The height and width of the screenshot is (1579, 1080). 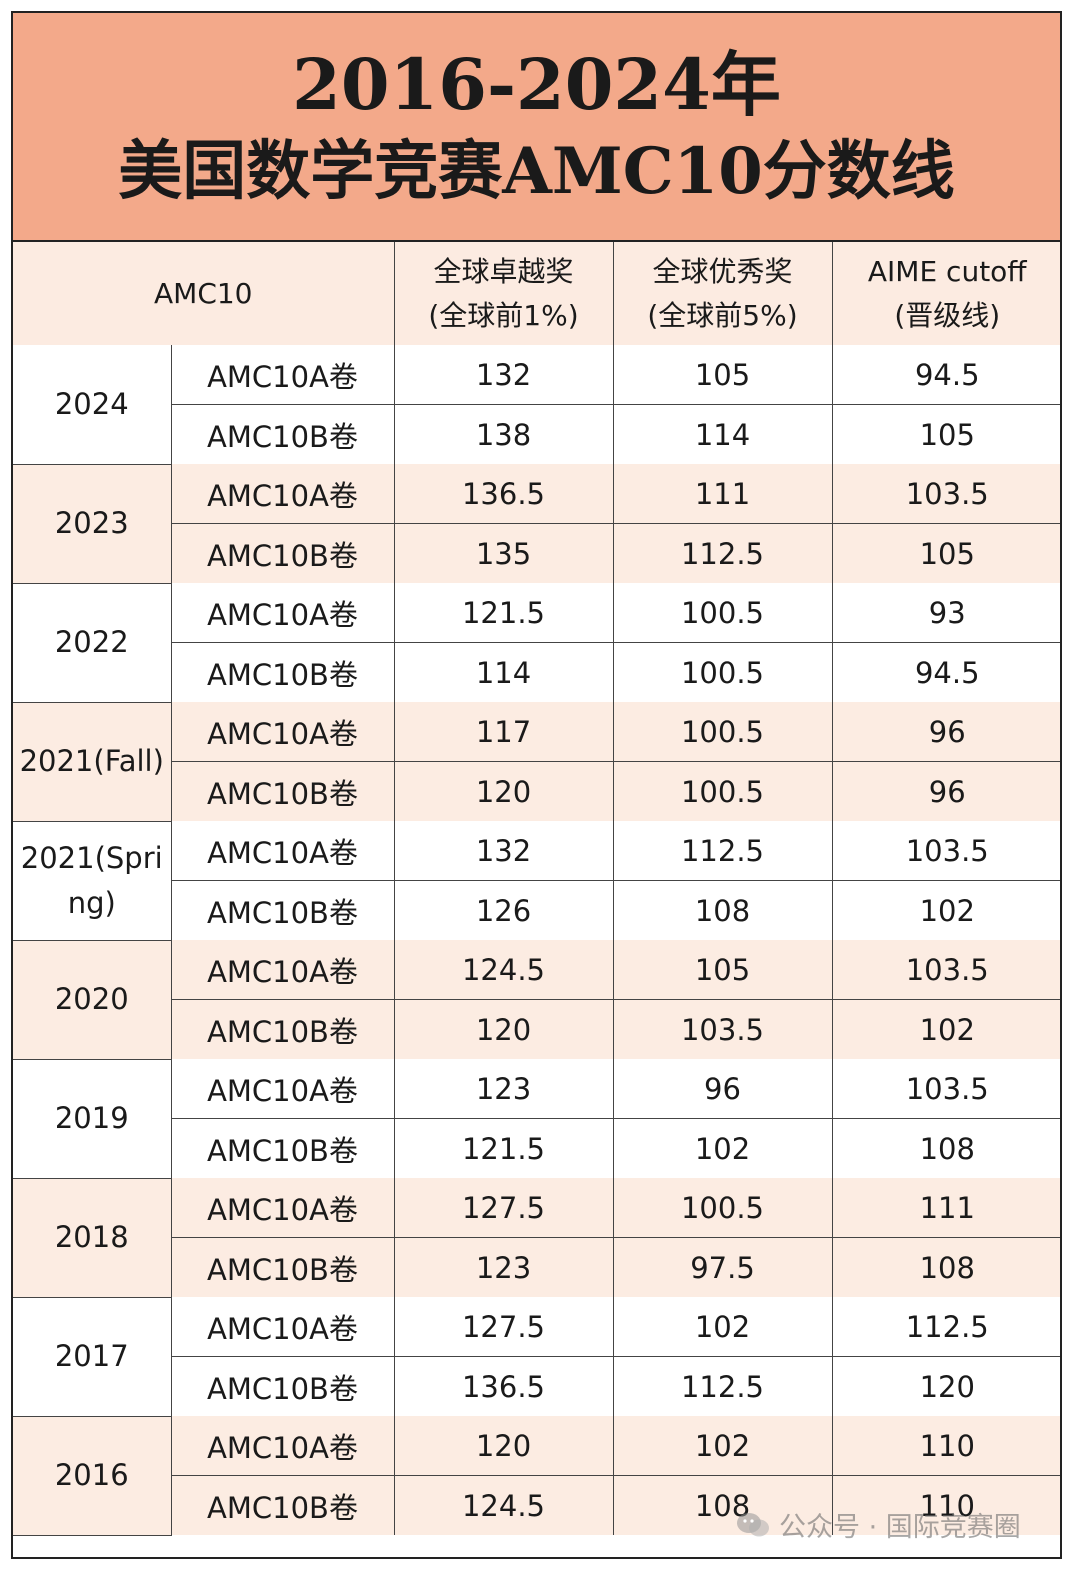 I want to click on header-competition: AMC10, so click(x=204, y=293).